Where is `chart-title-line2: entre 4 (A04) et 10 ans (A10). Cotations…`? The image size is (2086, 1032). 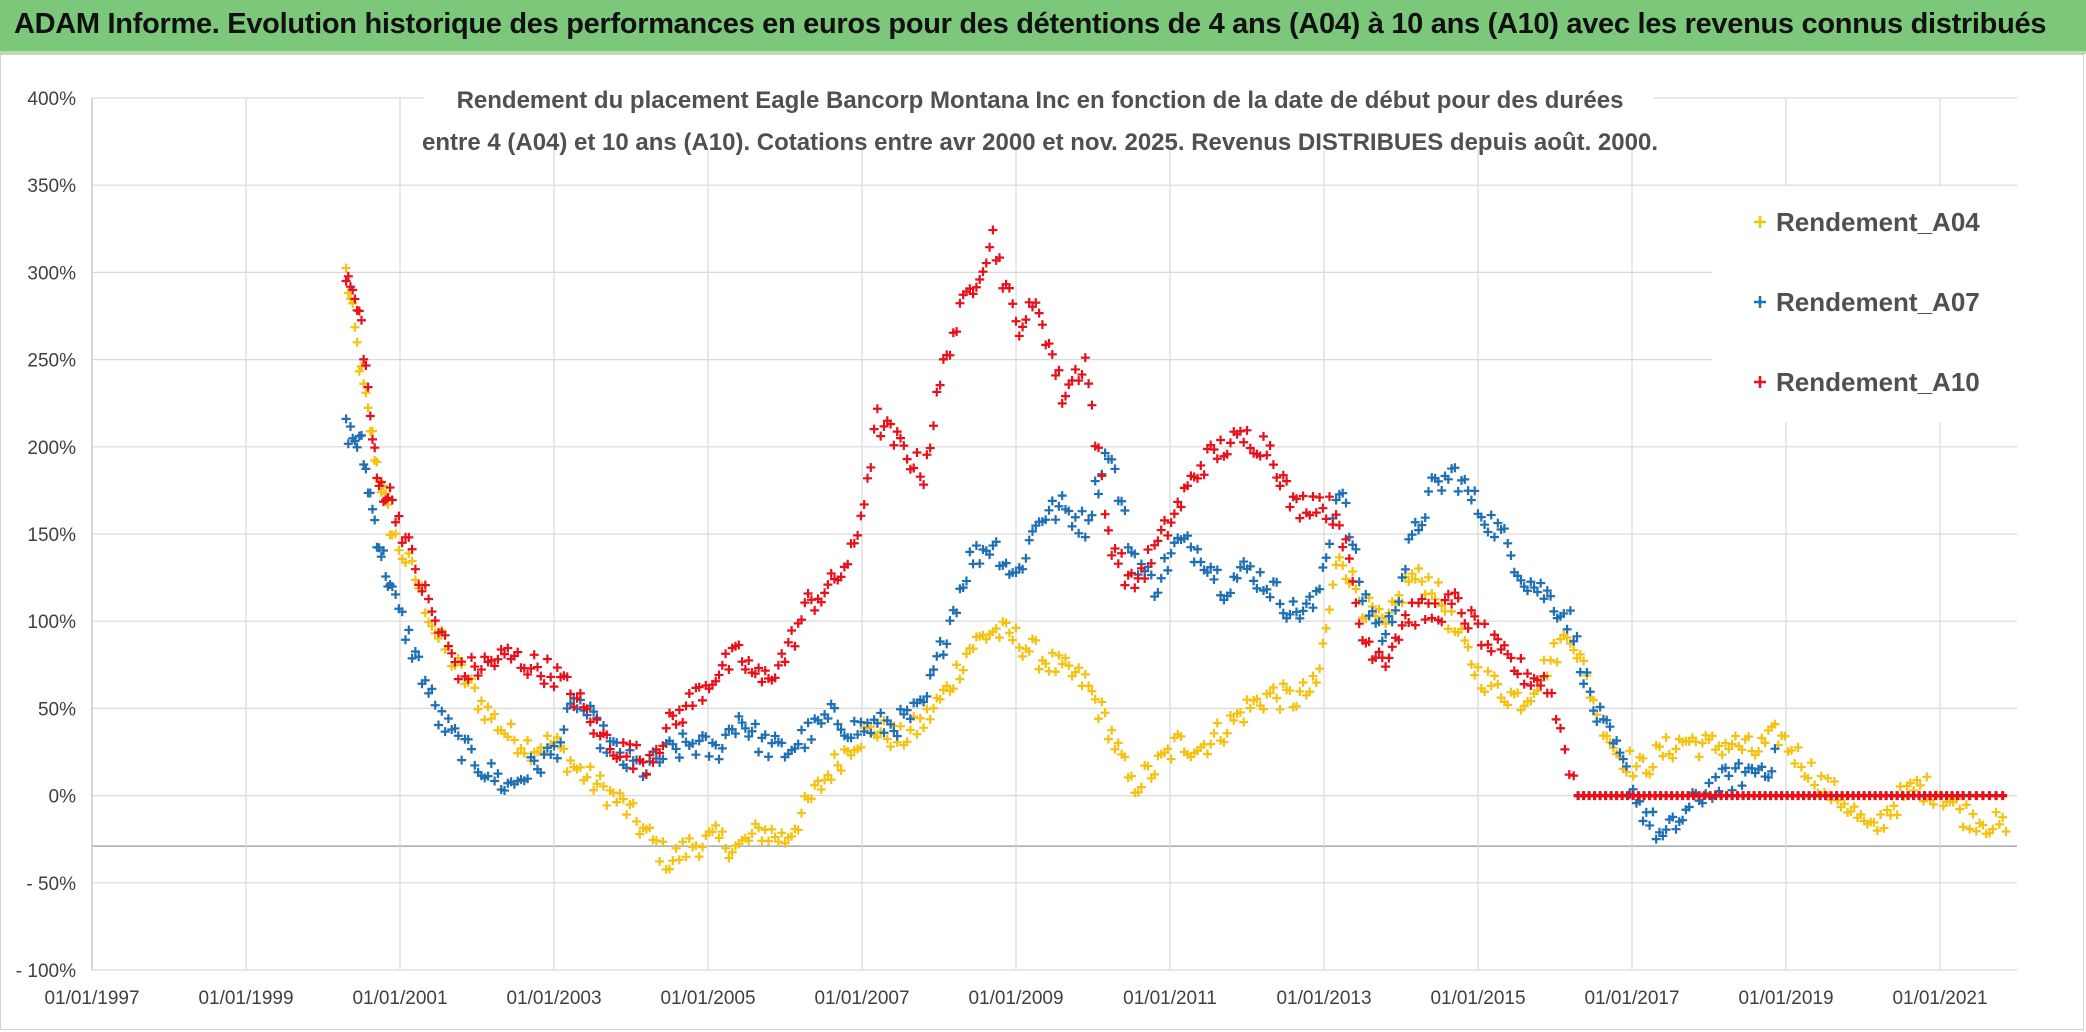 chart-title-line2: entre 4 (A04) et 10 ans (A10). Cotations… is located at coordinates (1040, 142).